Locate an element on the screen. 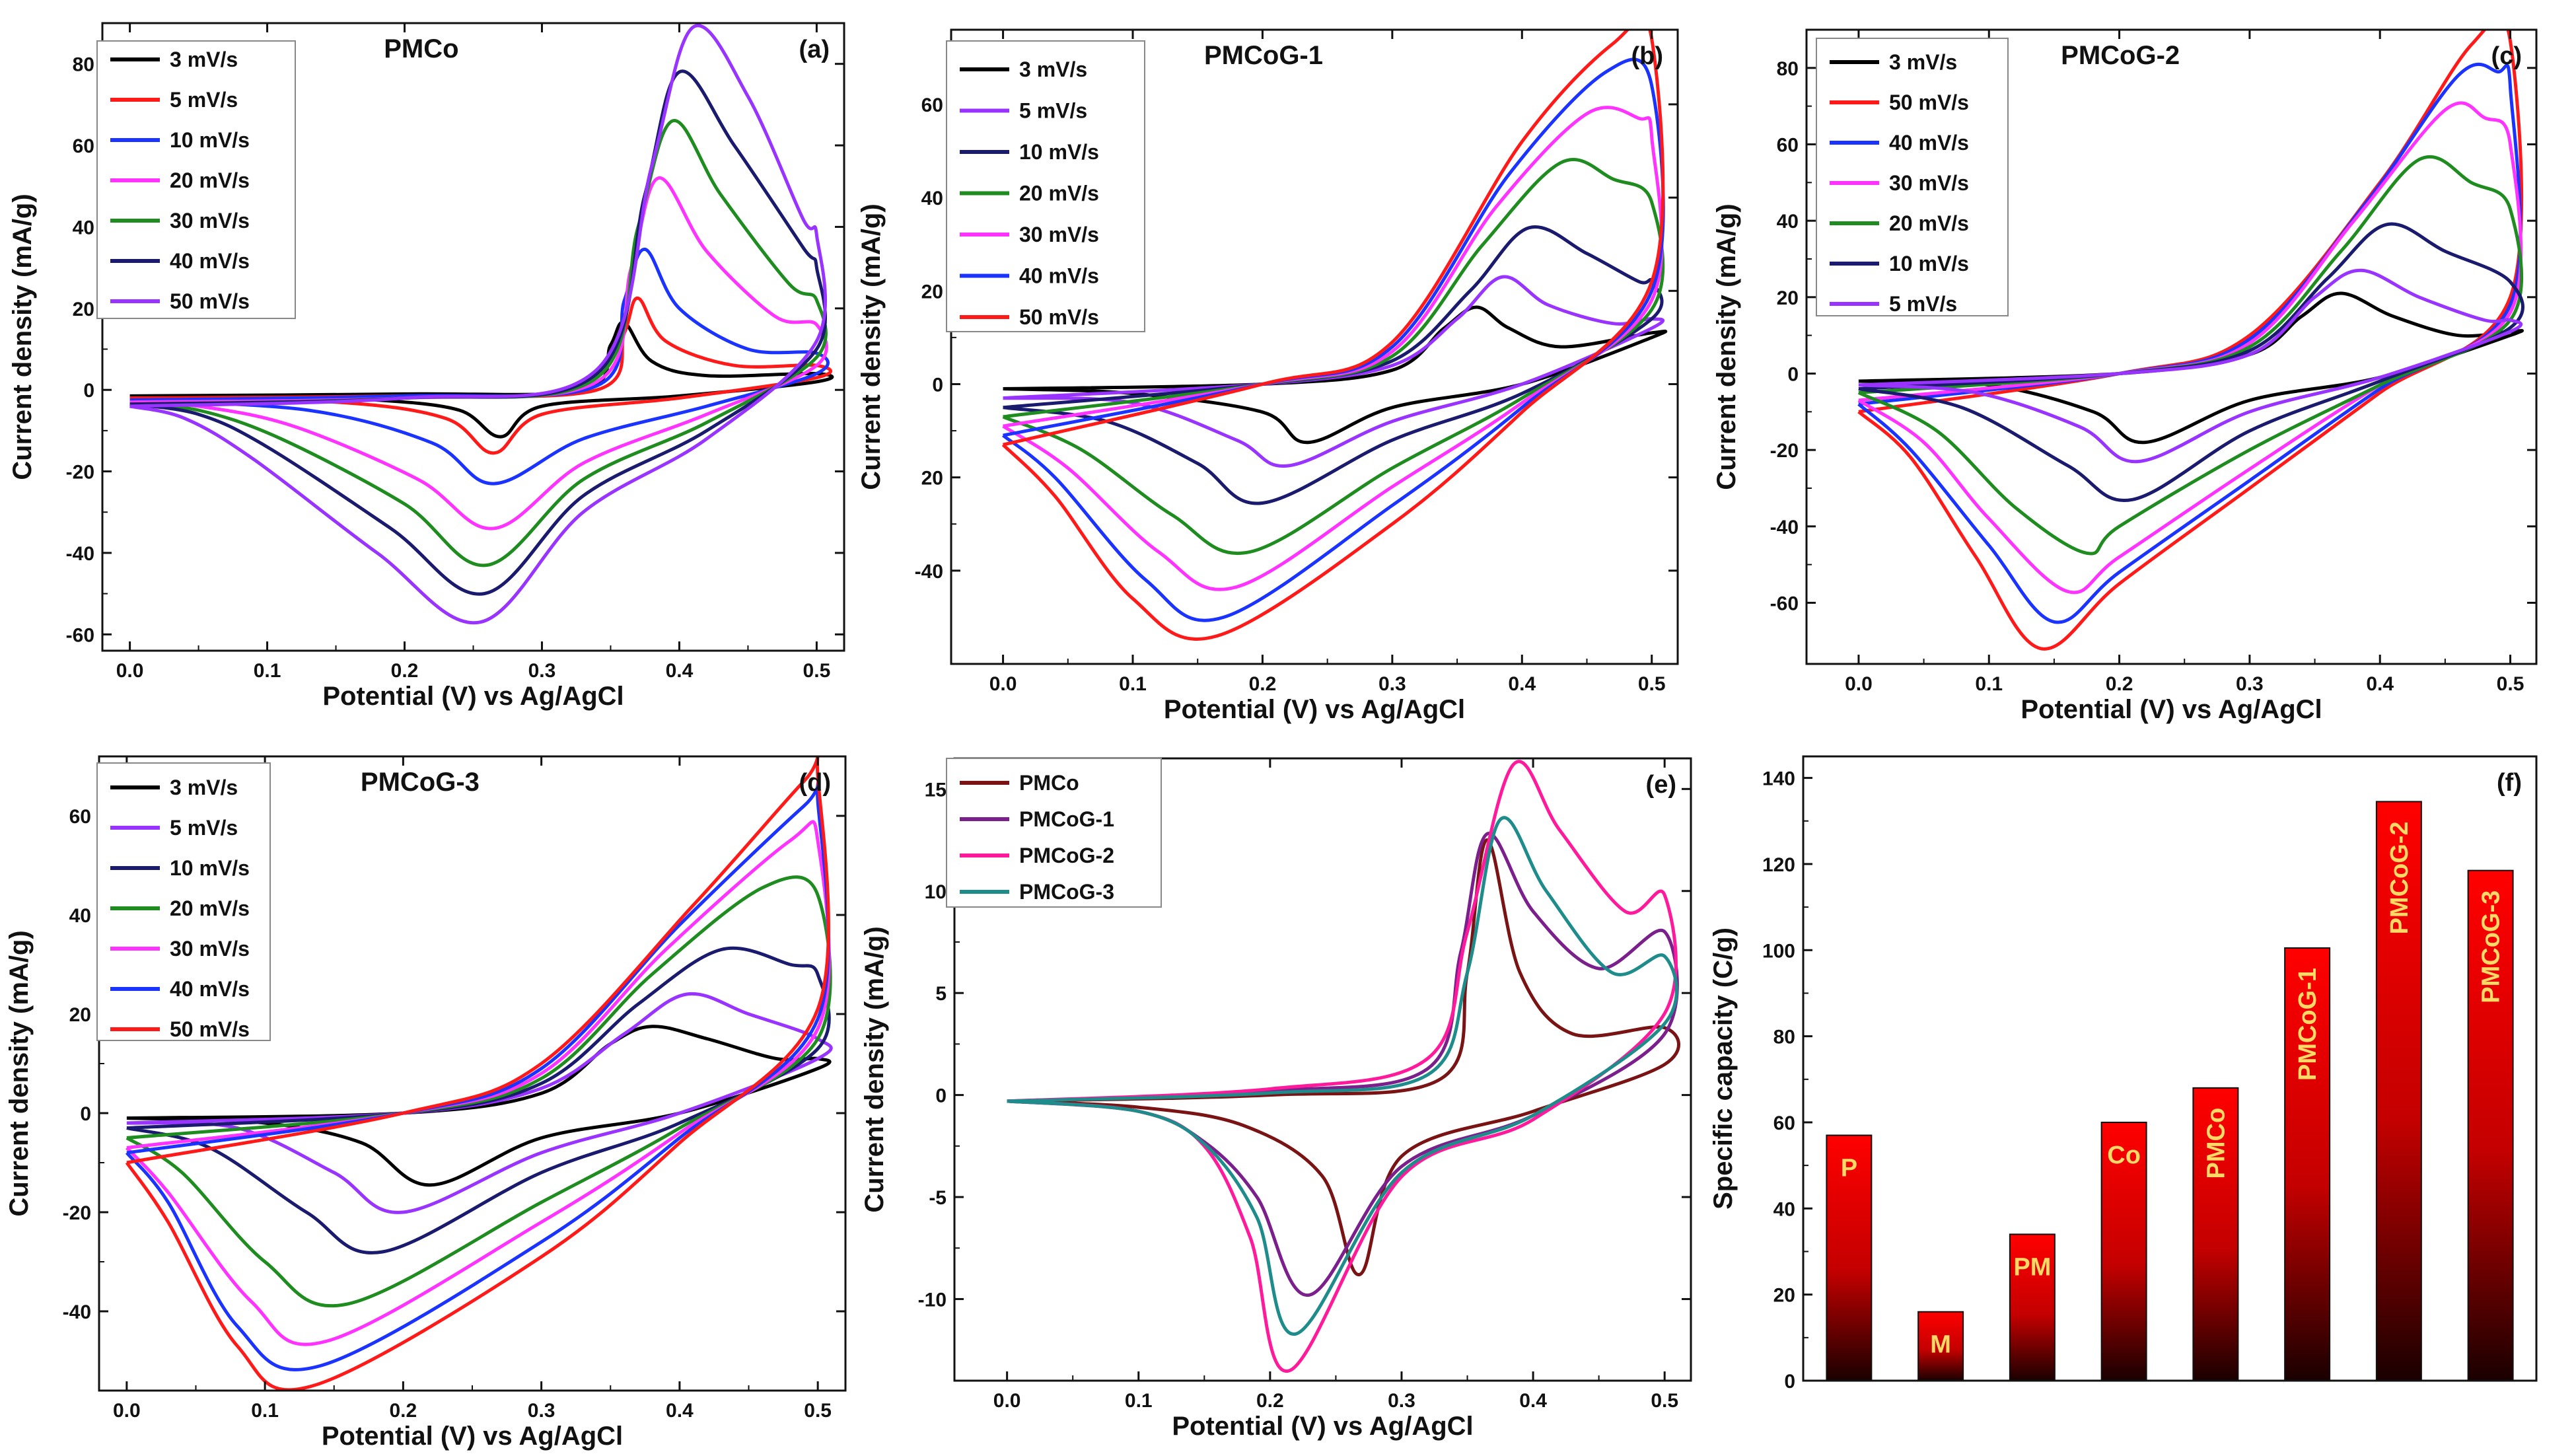 This screenshot has height=1454, width=2576. bar-label: PMCo is located at coordinates (2216, 1143).